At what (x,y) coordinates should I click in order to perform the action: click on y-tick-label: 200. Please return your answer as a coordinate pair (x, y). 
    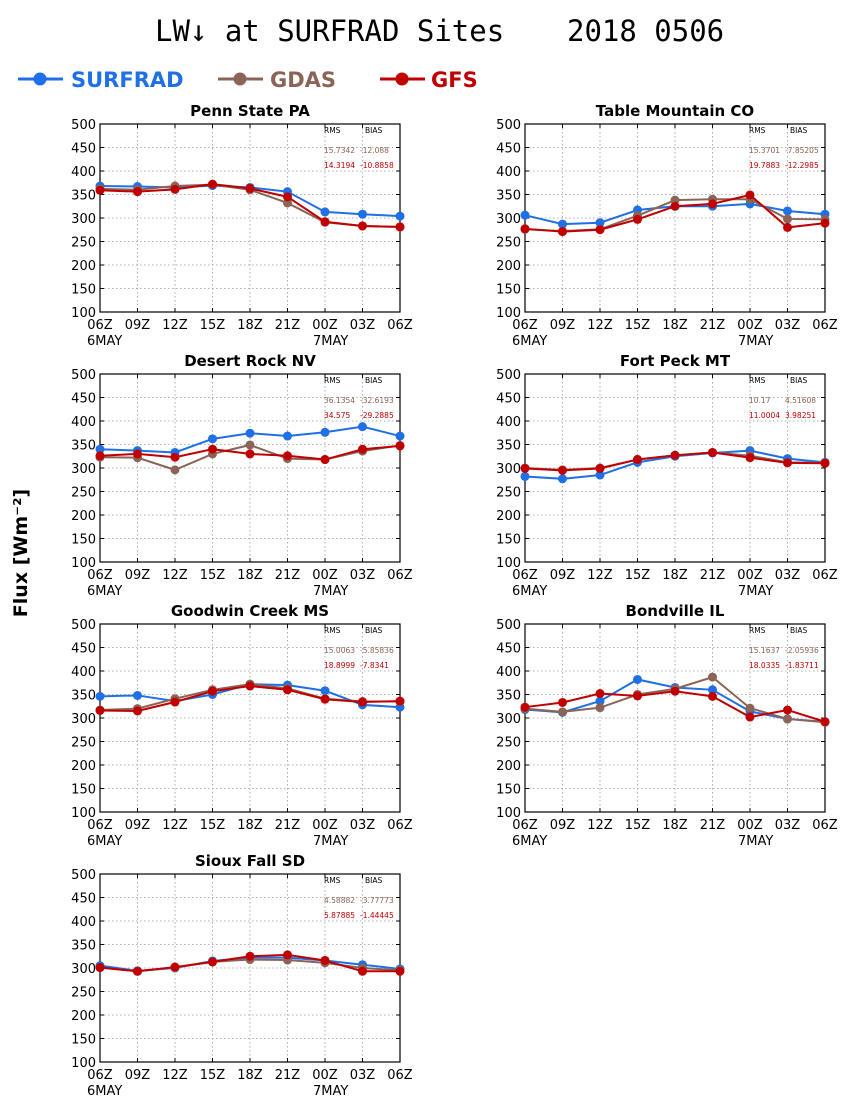
    Looking at the image, I should click on (83, 516).